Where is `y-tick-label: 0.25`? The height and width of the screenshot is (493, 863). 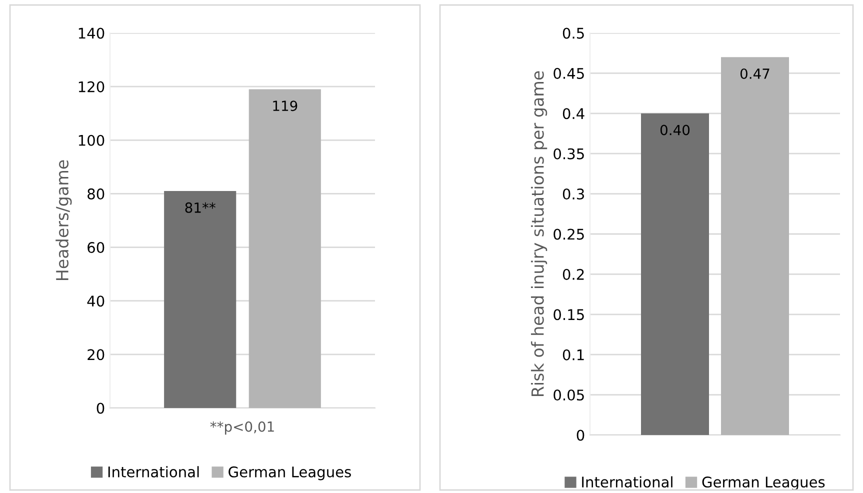 y-tick-label: 0.25 is located at coordinates (569, 234).